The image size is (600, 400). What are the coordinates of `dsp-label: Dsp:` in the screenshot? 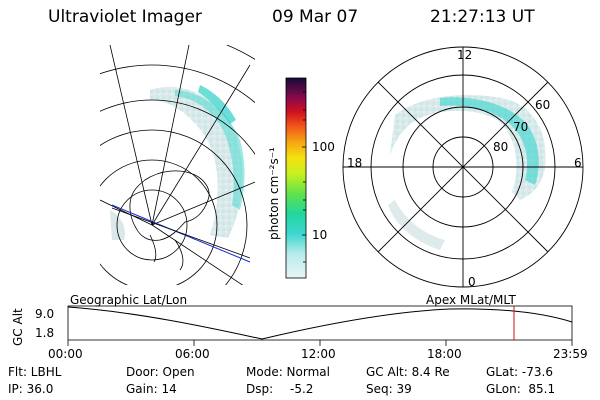 It's located at (260, 389).